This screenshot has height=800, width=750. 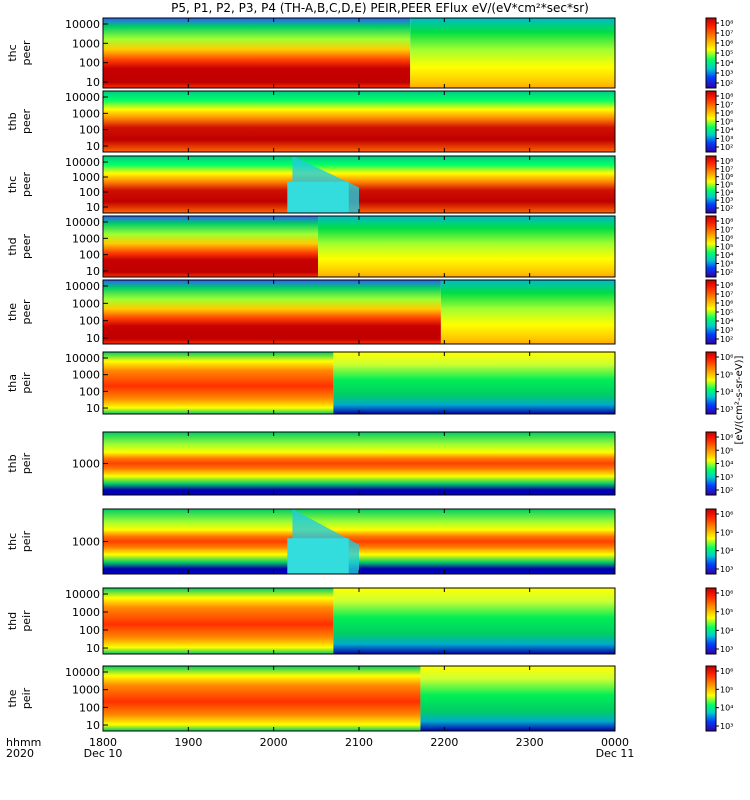 I want to click on panel-4-colorbar-tick-label: 10⁶, so click(x=726, y=238).